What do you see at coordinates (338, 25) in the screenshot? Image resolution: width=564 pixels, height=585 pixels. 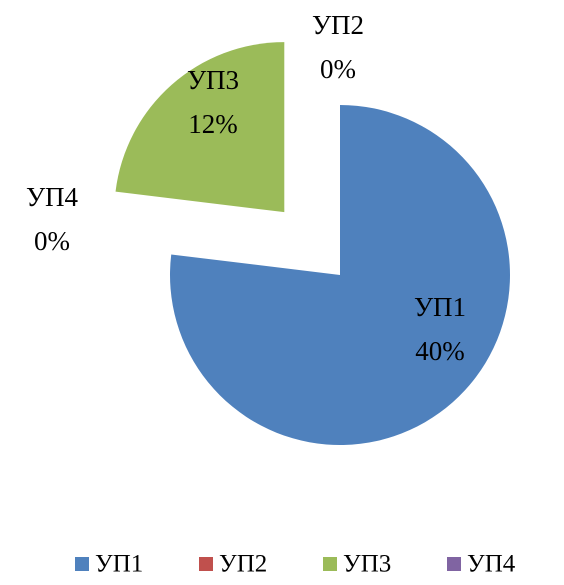 I see `slice-label-name: УП2` at bounding box center [338, 25].